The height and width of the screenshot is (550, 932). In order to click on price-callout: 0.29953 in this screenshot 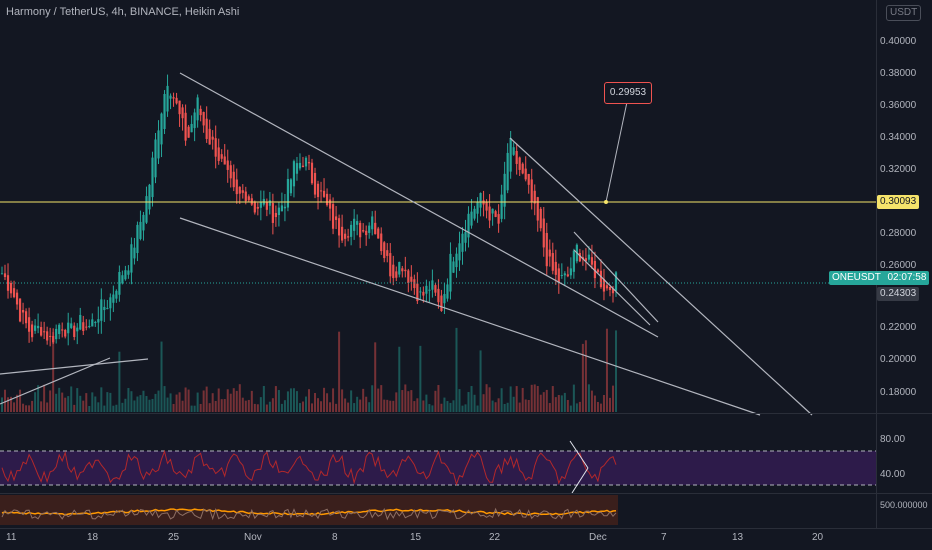, I will do `click(628, 93)`.